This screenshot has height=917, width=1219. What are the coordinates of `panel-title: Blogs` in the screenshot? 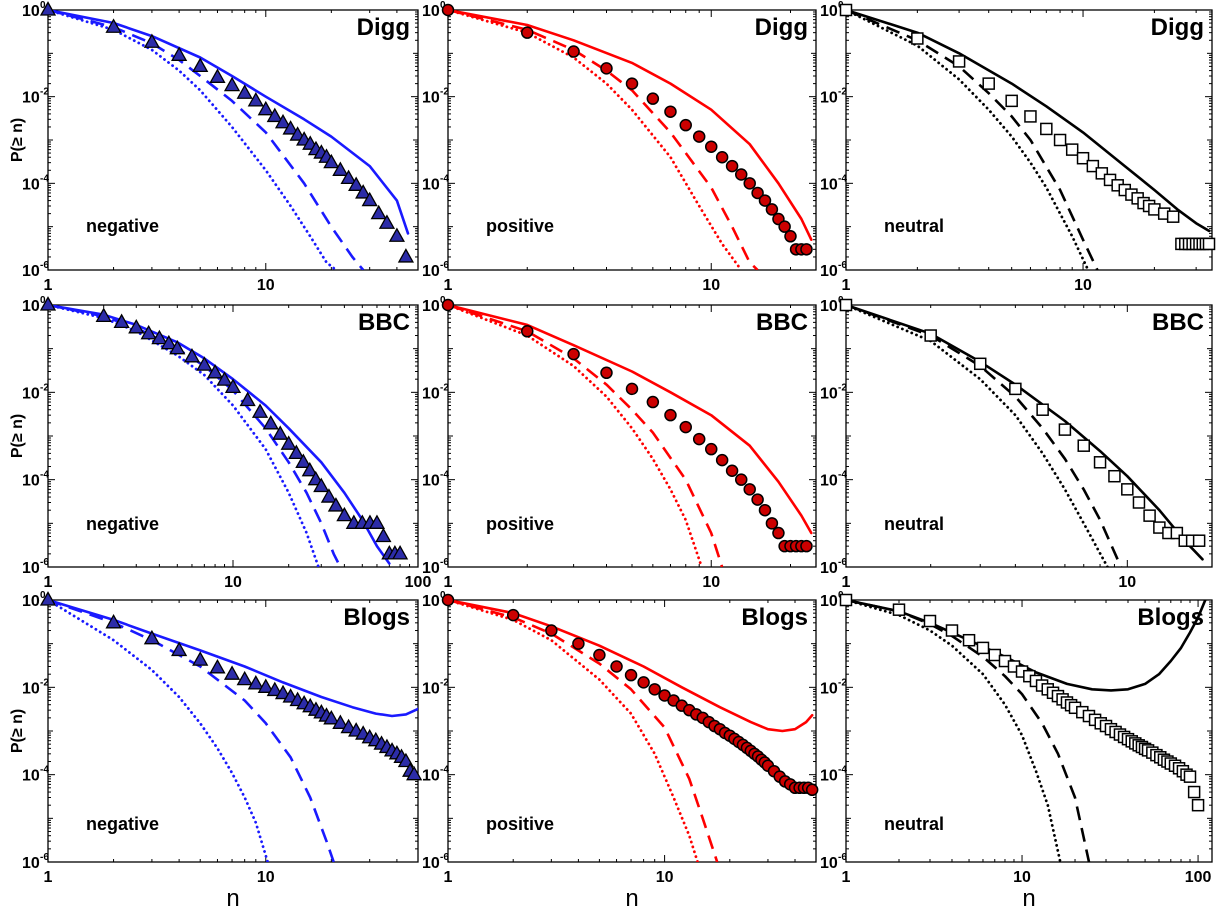 It's located at (376, 617).